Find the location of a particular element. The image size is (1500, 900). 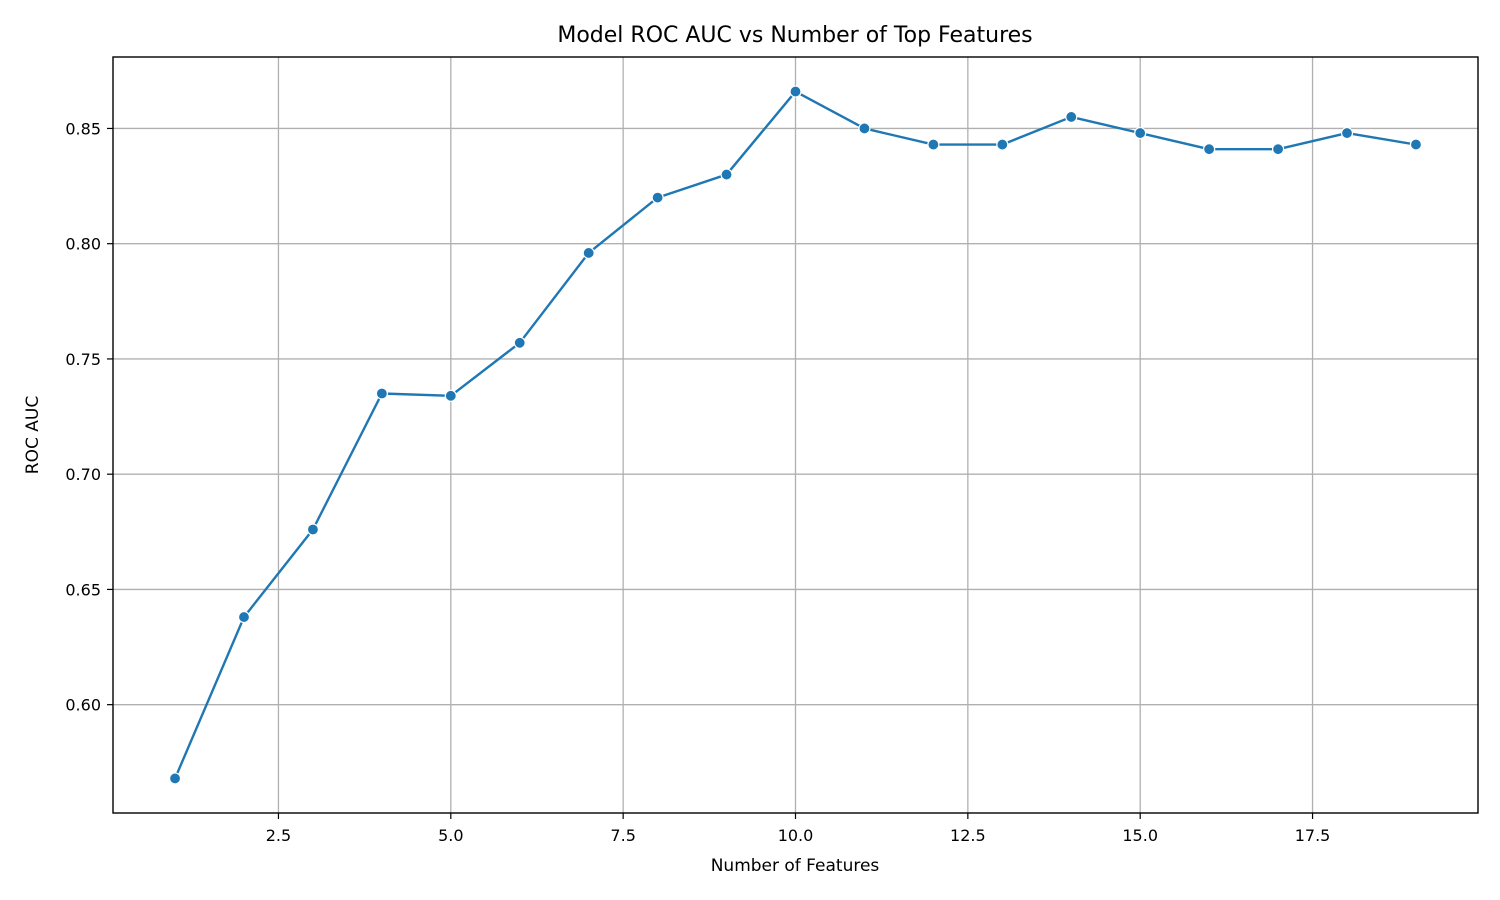

y-tick-label: 0.75 is located at coordinates (83, 359).